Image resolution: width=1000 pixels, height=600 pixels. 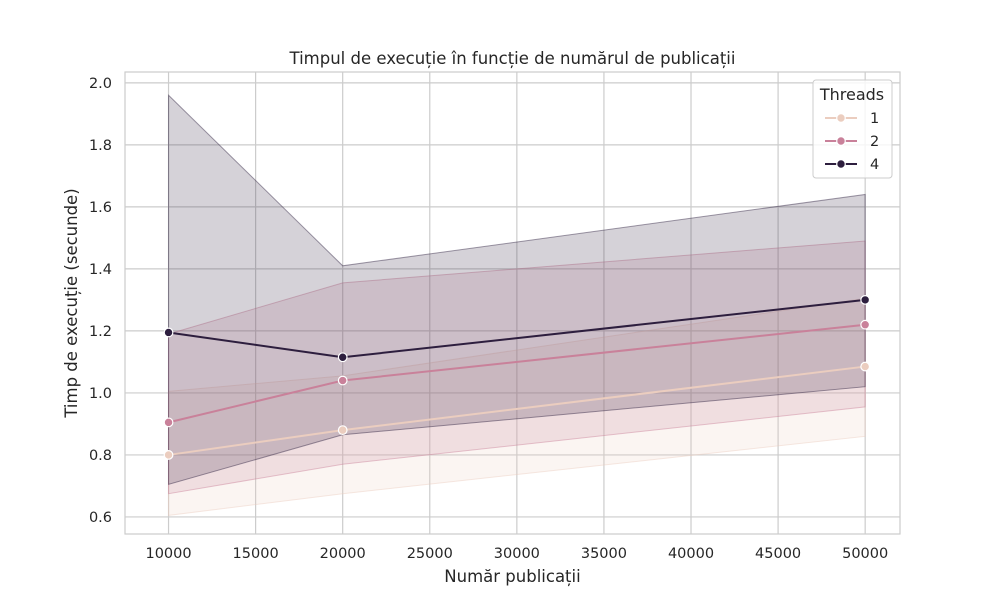 I want to click on legend-item-1: 1, so click(x=852, y=119).